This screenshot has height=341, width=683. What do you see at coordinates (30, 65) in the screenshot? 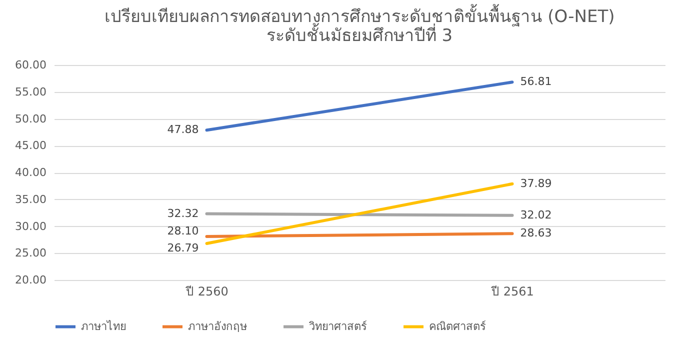
I see `y-tick-label: 60.00` at bounding box center [30, 65].